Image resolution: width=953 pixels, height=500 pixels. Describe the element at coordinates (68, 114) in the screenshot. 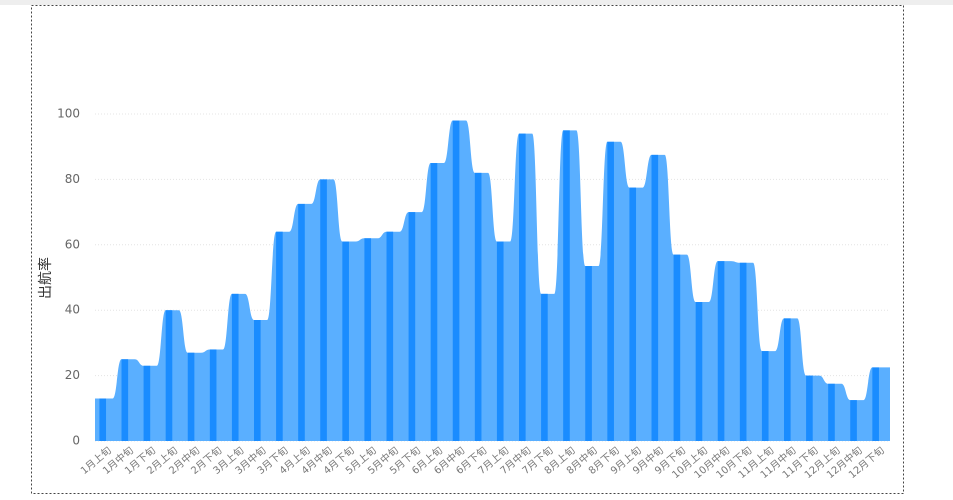

I see `y-tick-label: 100` at that location.